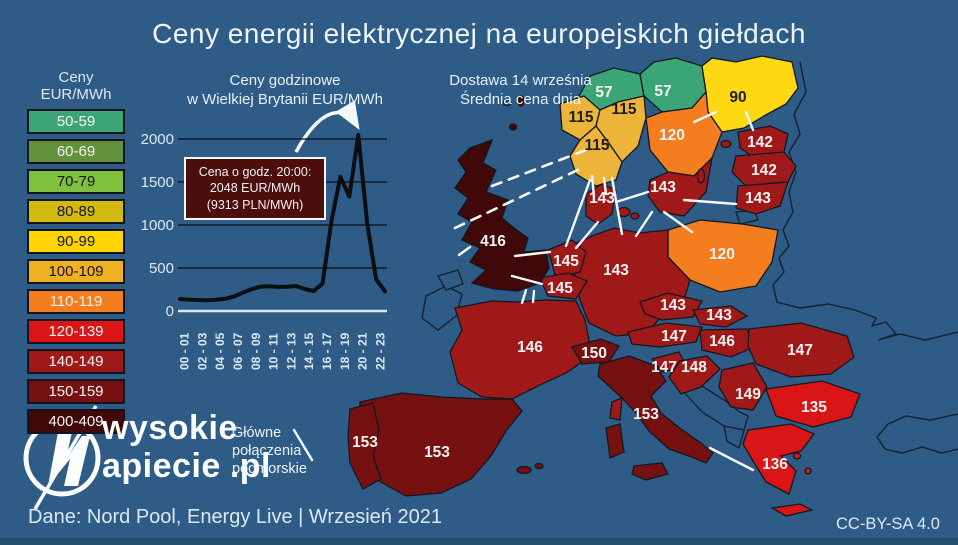  I want to click on legend-range-140-149: 140-149, so click(76, 361).